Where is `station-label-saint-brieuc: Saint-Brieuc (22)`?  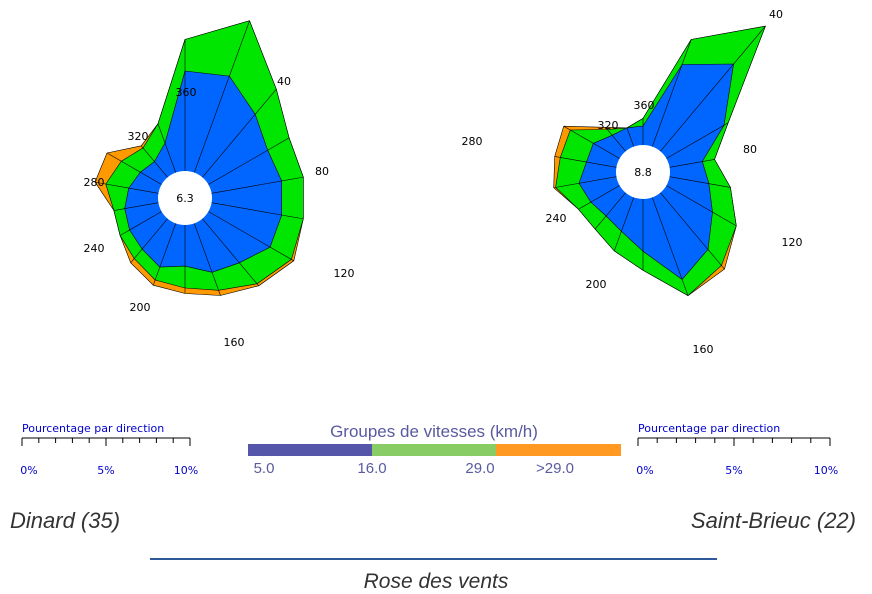
station-label-saint-brieuc: Saint-Brieuc (22) is located at coordinates (773, 520).